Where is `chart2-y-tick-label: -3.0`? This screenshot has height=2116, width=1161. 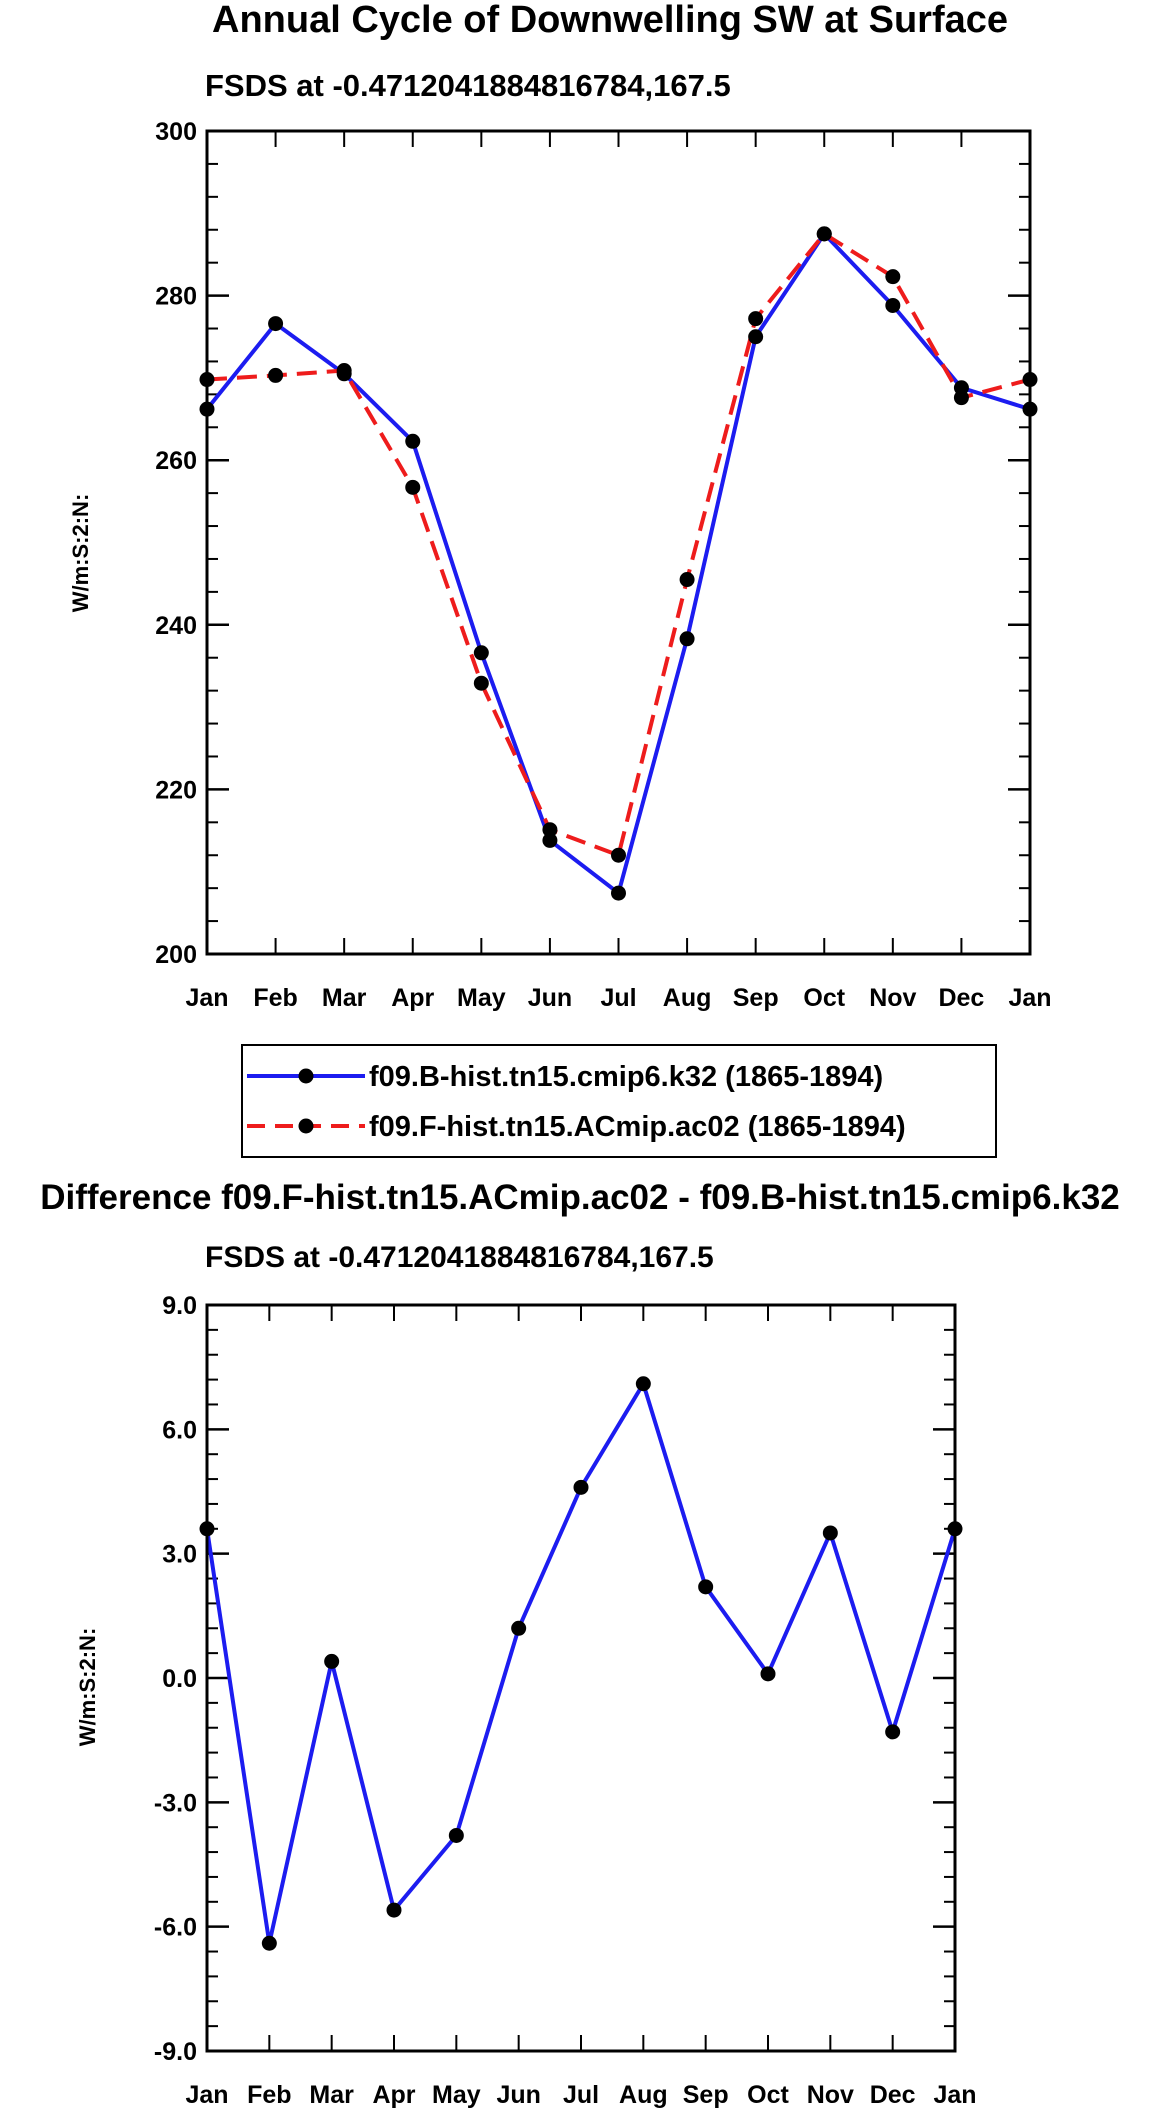 chart2-y-tick-label: -3.0 is located at coordinates (175, 1803).